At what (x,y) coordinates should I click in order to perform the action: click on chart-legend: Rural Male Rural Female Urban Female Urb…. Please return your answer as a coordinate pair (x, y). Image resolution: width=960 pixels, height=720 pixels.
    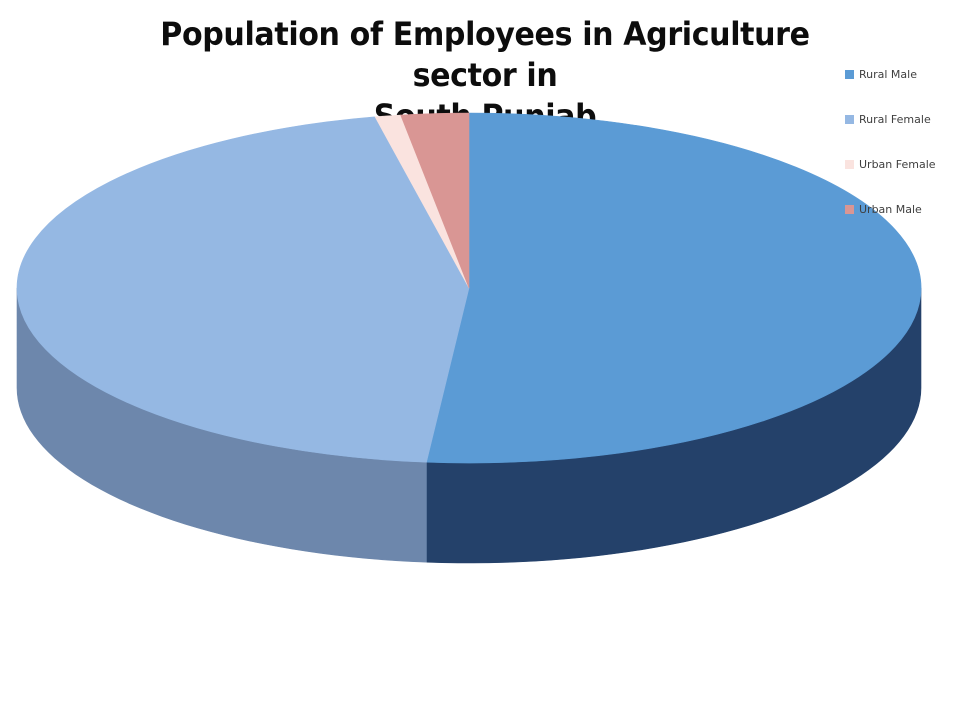
    Looking at the image, I should click on (901, 142).